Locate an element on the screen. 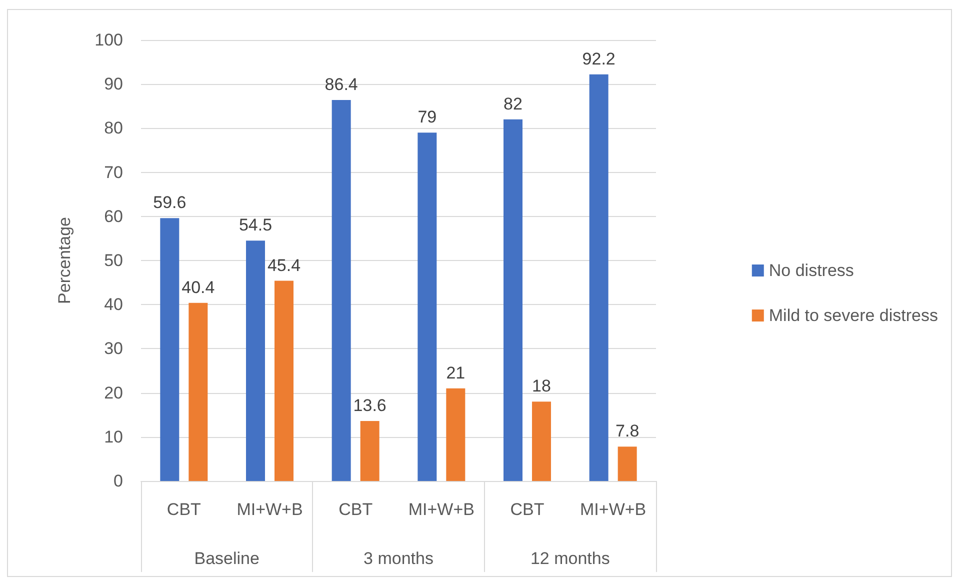 The image size is (959, 581). data-label: 86.4 is located at coordinates (341, 84).